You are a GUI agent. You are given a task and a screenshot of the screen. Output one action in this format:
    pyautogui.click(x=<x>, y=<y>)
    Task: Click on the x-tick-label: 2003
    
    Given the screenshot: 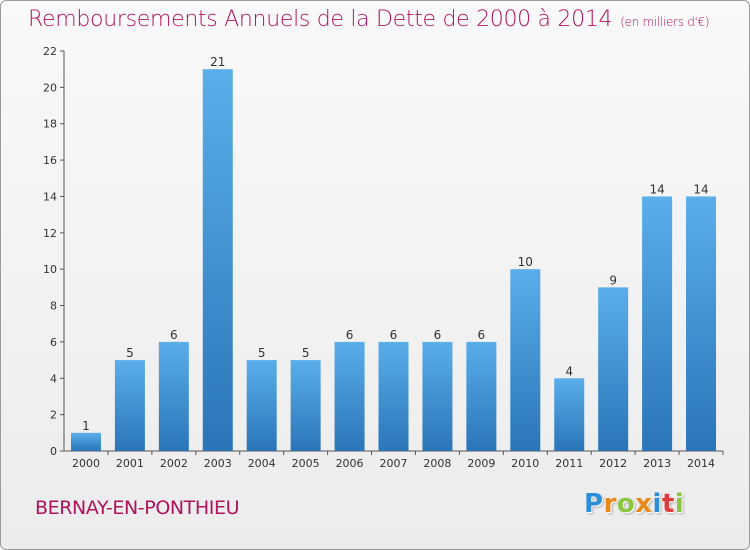 What is the action you would take?
    pyautogui.click(x=218, y=463)
    